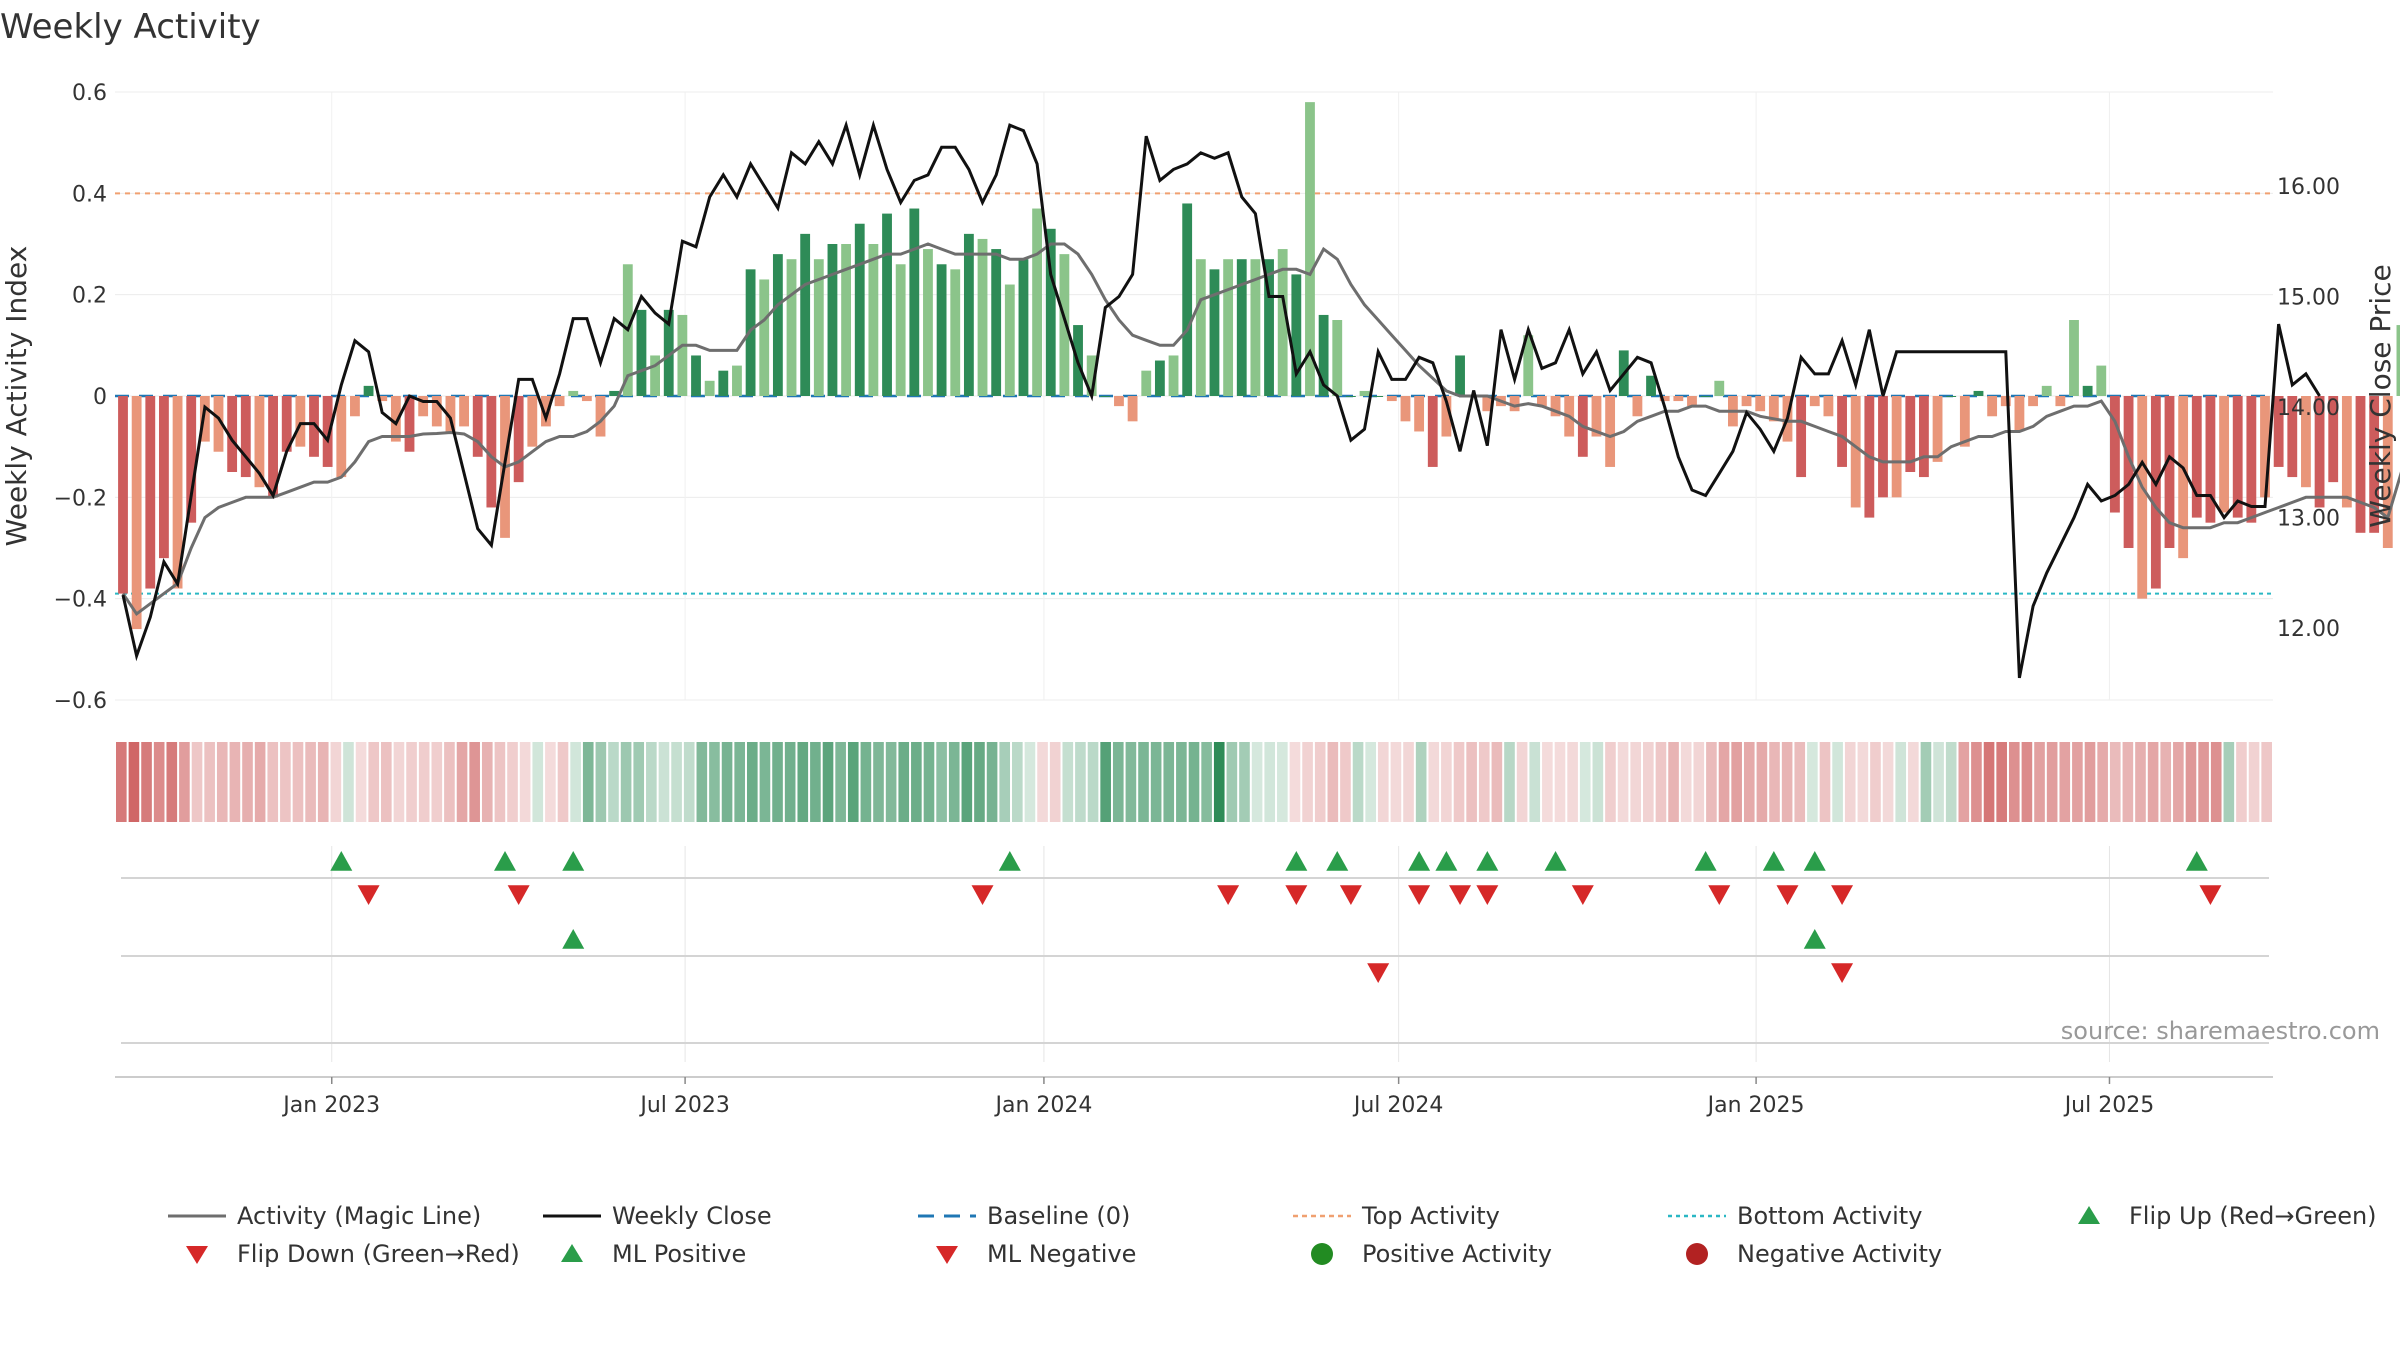 Image resolution: width=2400 pixels, height=1350 pixels. What do you see at coordinates (1058, 1216) in the screenshot?
I see `legend-label-baseline: Baseline (0)` at bounding box center [1058, 1216].